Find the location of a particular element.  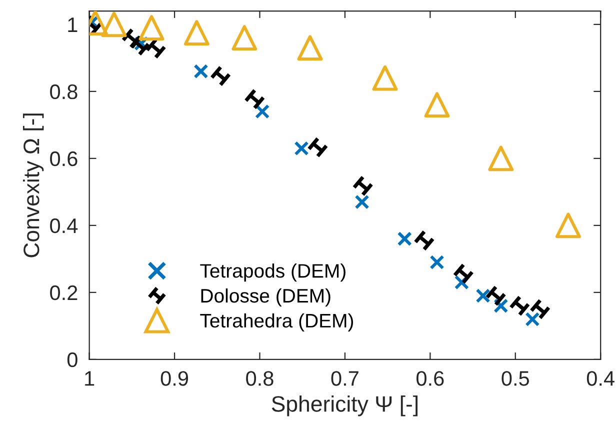

x-tick-label: 0.8 is located at coordinates (260, 378).